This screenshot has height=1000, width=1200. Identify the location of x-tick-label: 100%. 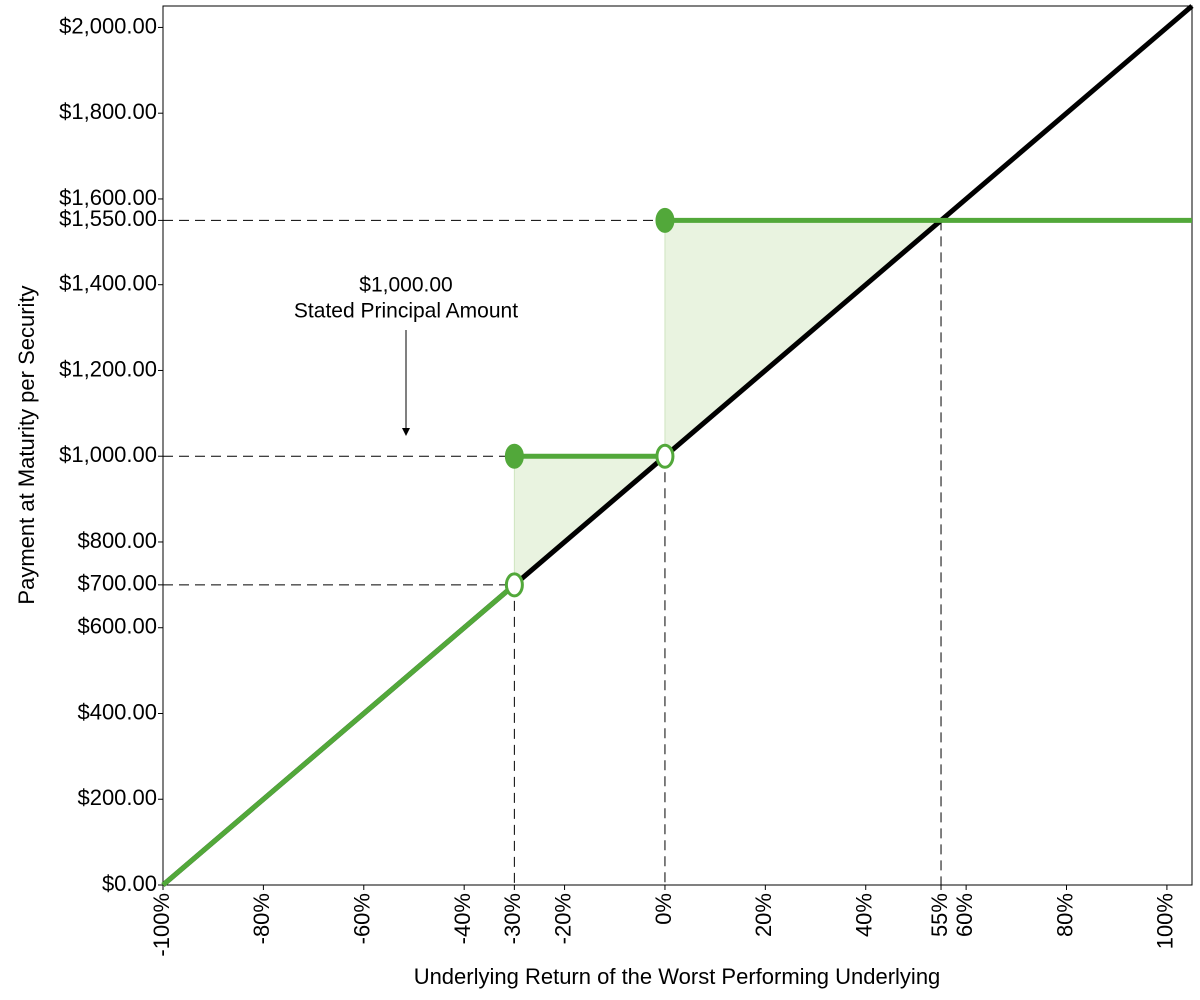
(1165, 921).